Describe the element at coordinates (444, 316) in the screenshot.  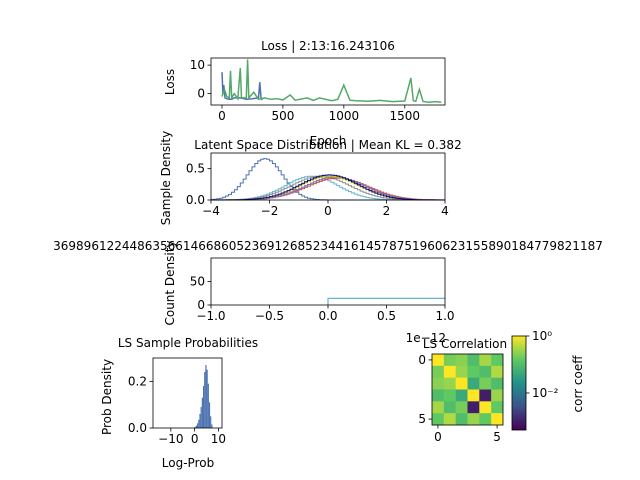
I see `count-xtick-label: 1.0` at that location.